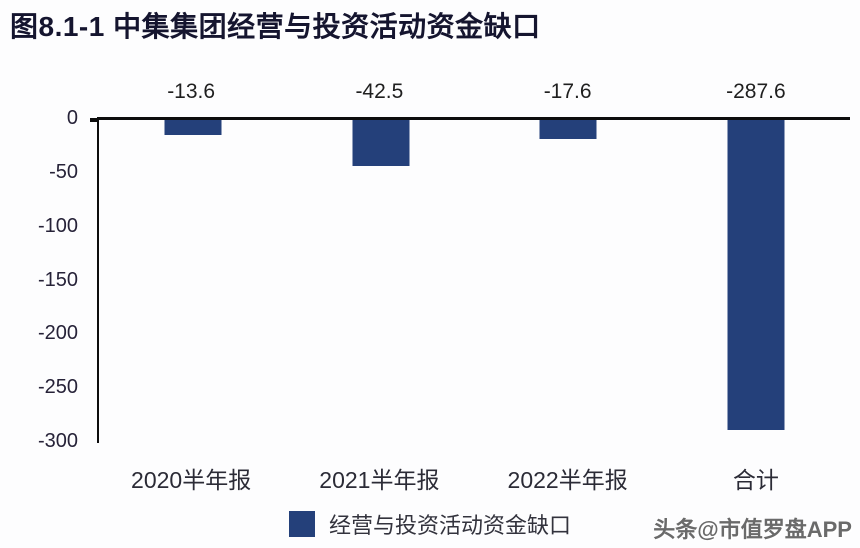  Describe the element at coordinates (193, 127) in the screenshot. I see `bar-2020半年报` at that location.